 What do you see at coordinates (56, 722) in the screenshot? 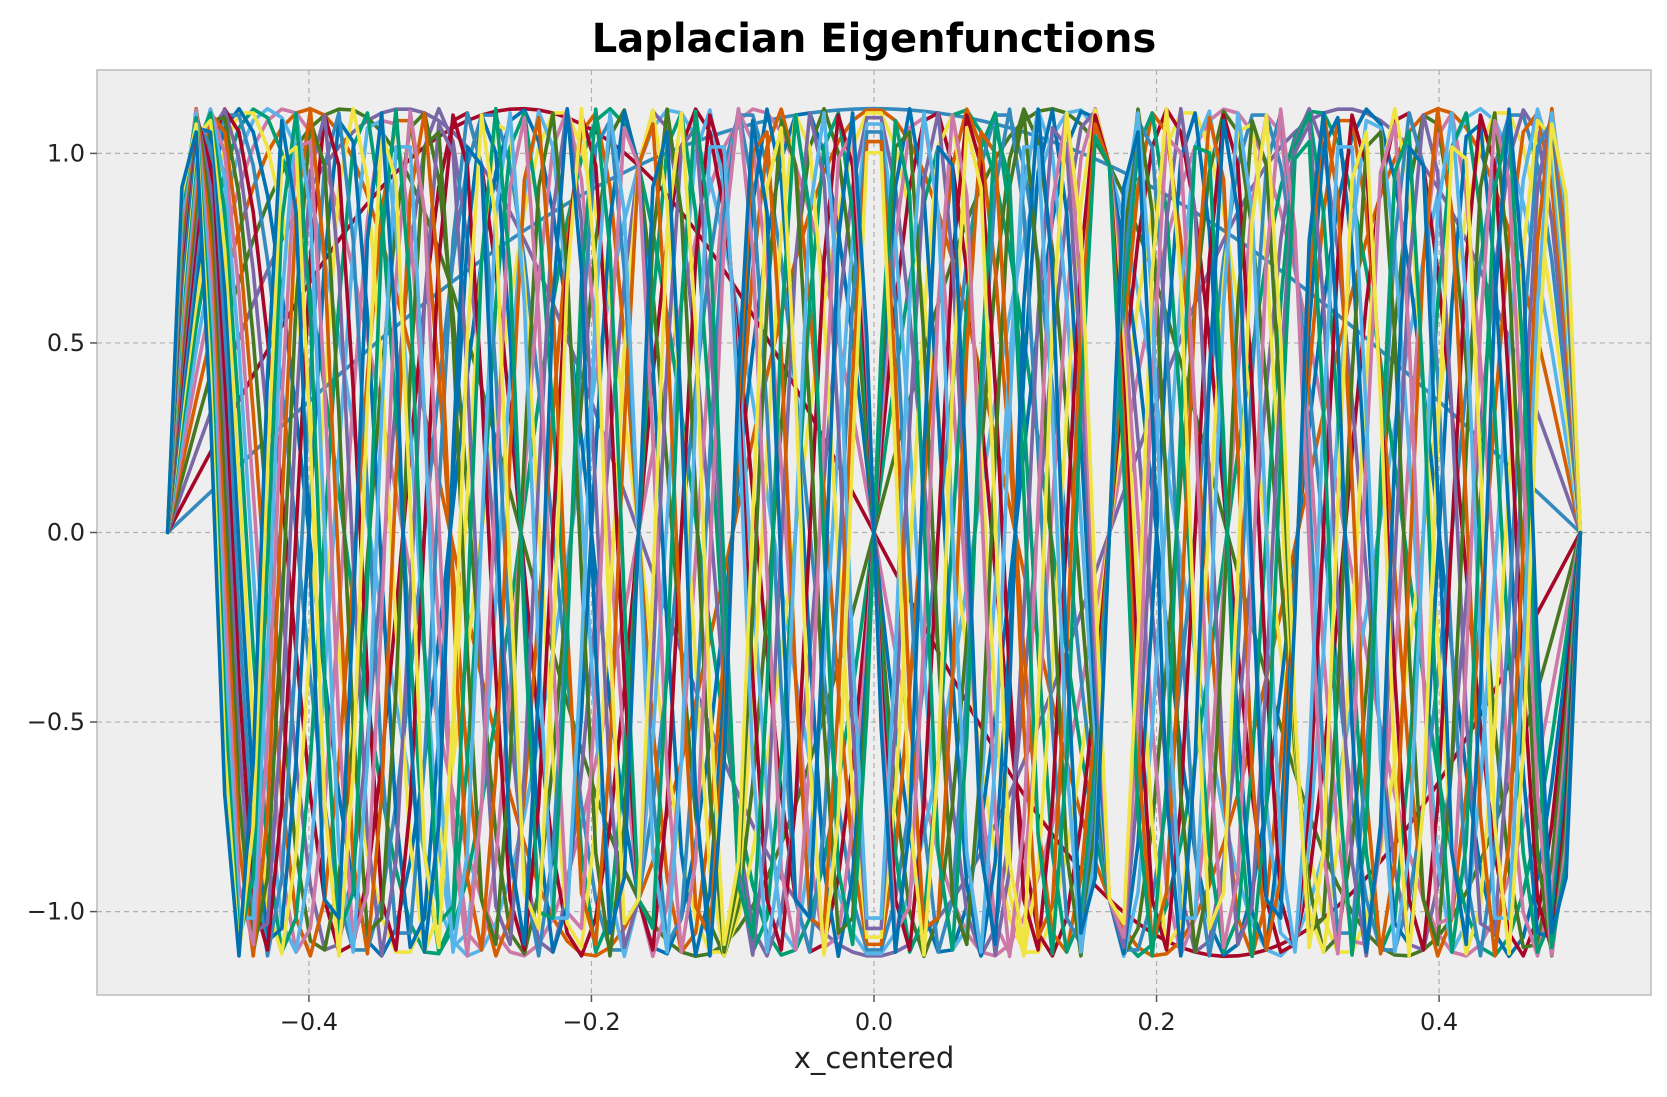
I see `y-tick-label: −0.5` at bounding box center [56, 722].